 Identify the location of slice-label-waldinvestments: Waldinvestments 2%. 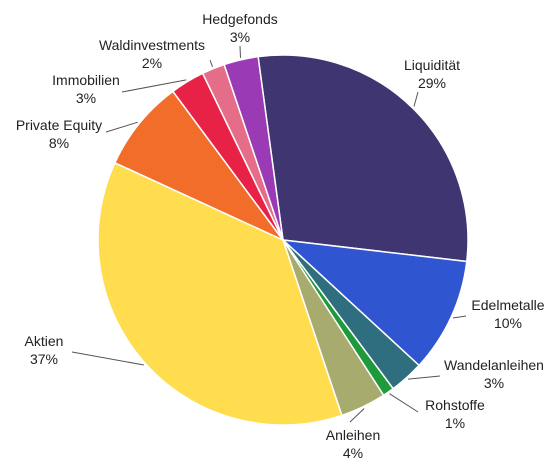
(152, 54).